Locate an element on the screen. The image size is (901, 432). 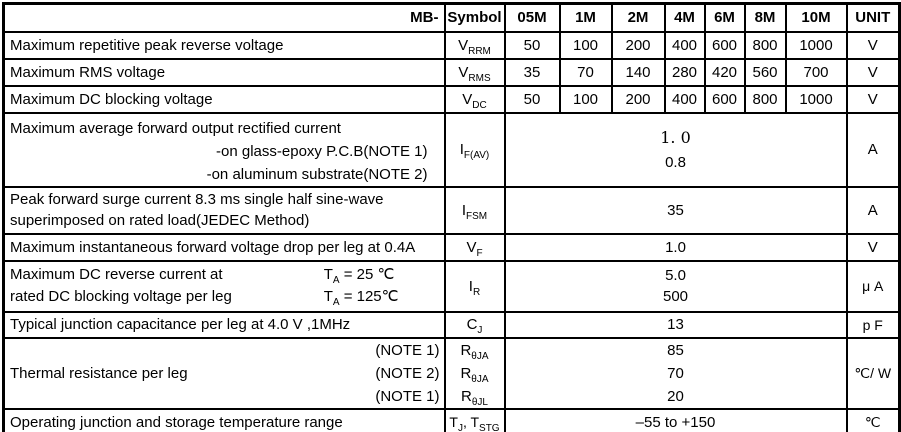
header-model-8m: 8M is located at coordinates (765, 17).